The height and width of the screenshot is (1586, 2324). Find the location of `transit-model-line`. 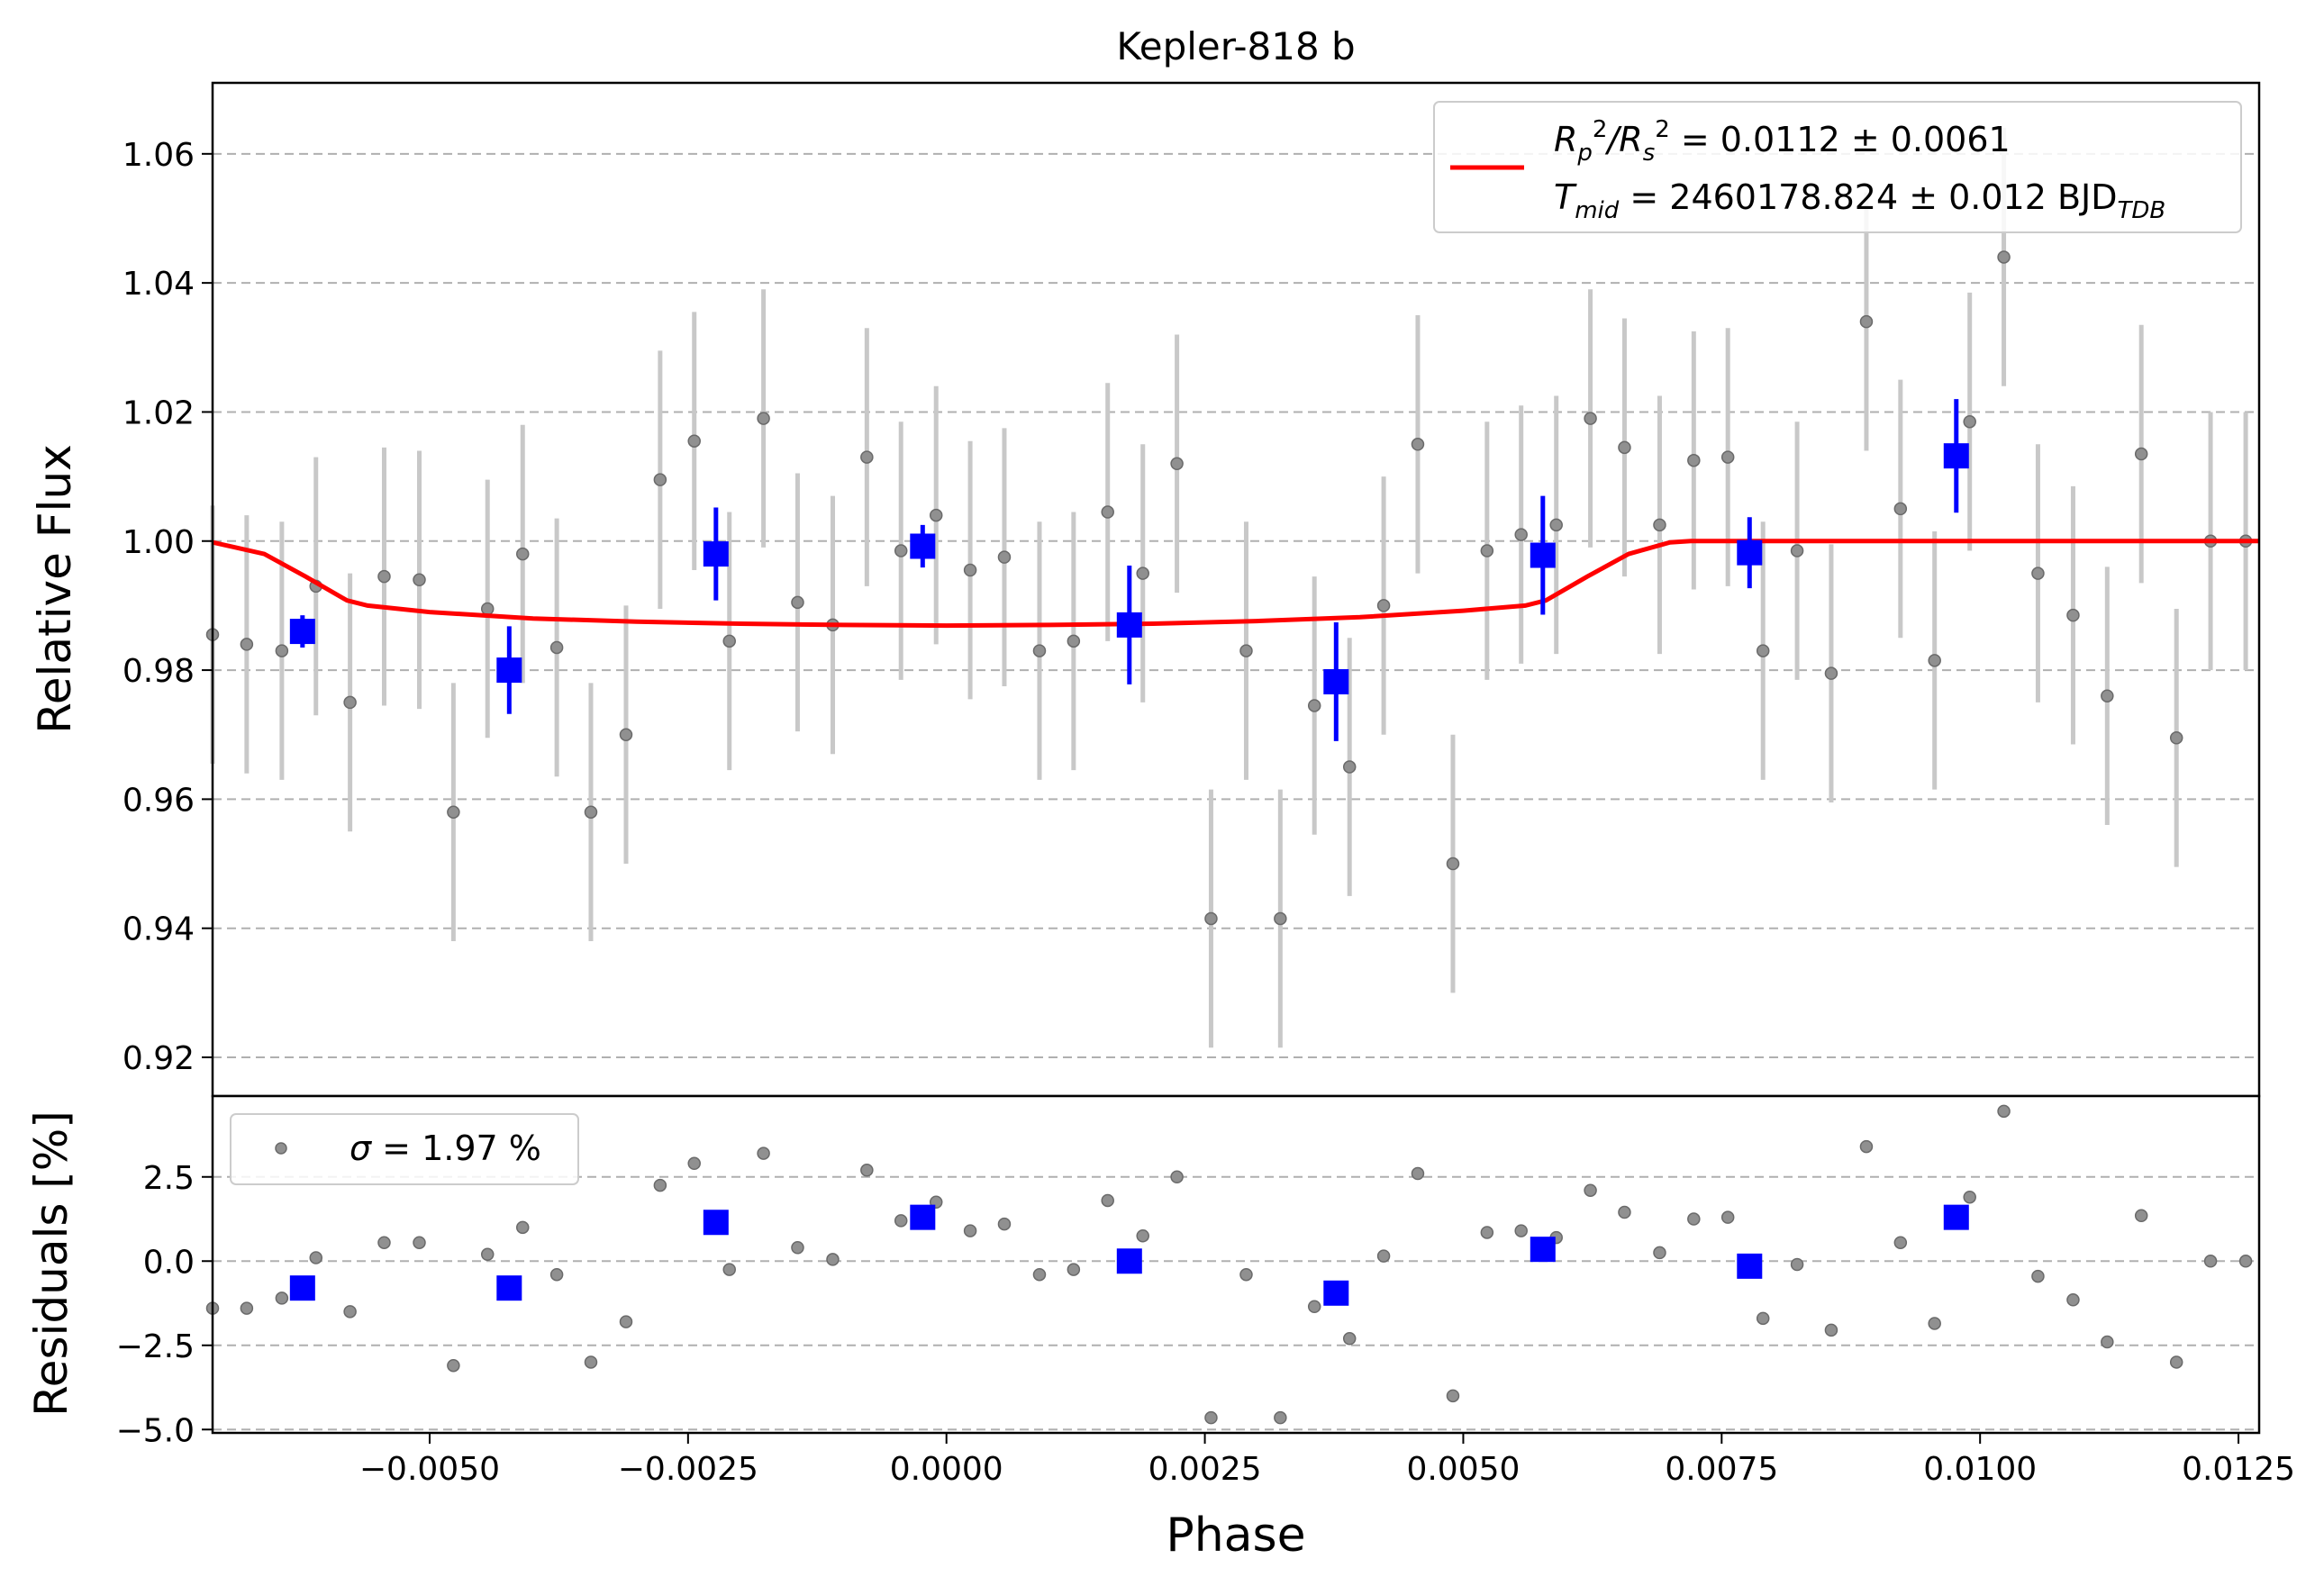

transit-model-line is located at coordinates (1235, 584).